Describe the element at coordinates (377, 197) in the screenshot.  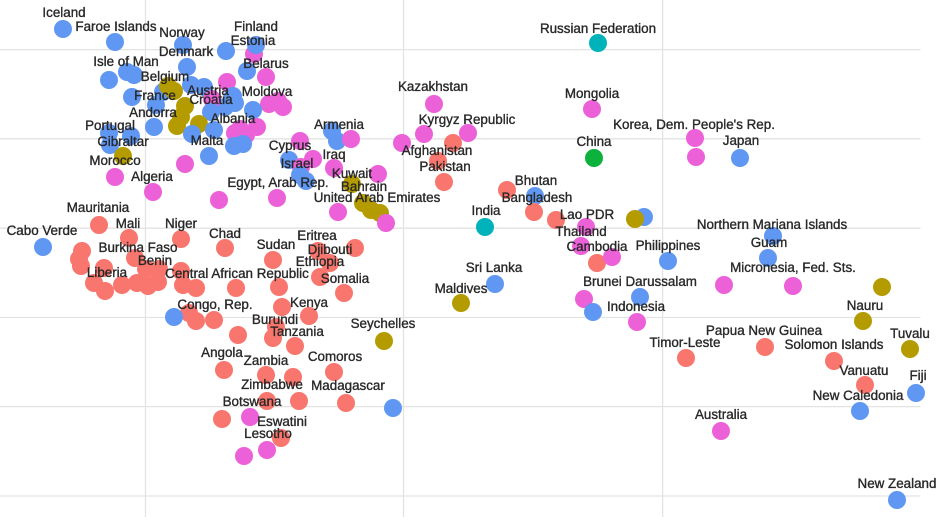
I see `svg-text: United Arab Emirates` at that location.